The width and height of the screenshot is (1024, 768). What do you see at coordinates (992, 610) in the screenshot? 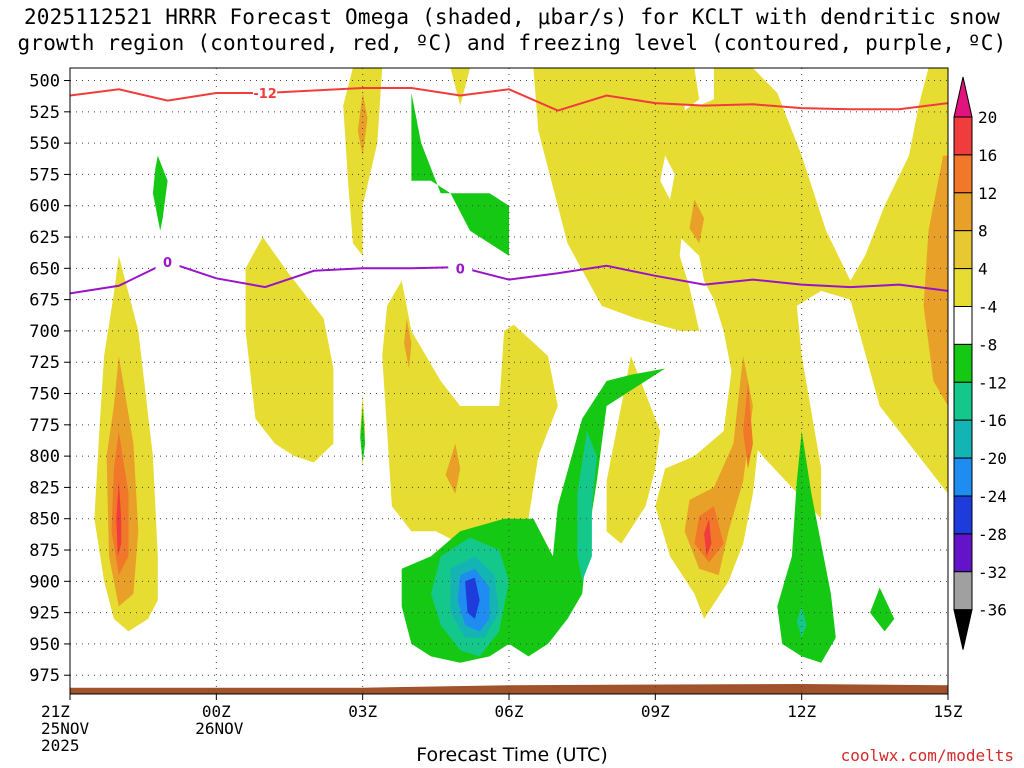
I see `colorbar-label-13: -36` at bounding box center [992, 610].